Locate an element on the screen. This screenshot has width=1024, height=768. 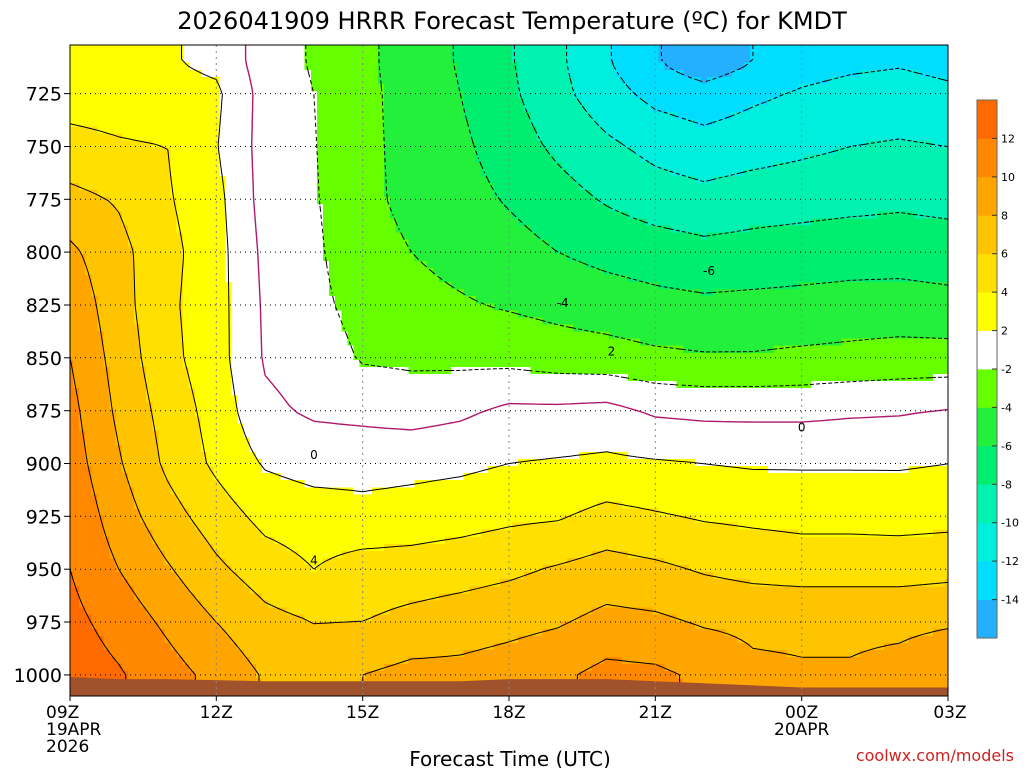
x-tick-label: 00Z is located at coordinates (801, 713).